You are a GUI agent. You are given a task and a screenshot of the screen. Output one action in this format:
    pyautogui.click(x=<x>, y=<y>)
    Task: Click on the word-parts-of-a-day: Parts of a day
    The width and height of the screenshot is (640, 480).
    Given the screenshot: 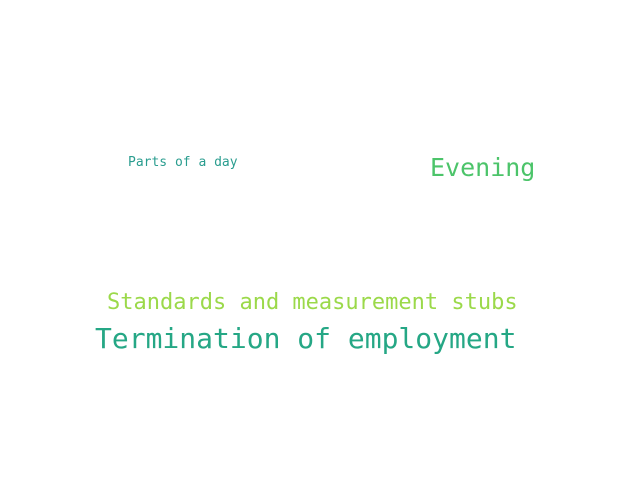 What is the action you would take?
    pyautogui.click(x=183, y=162)
    